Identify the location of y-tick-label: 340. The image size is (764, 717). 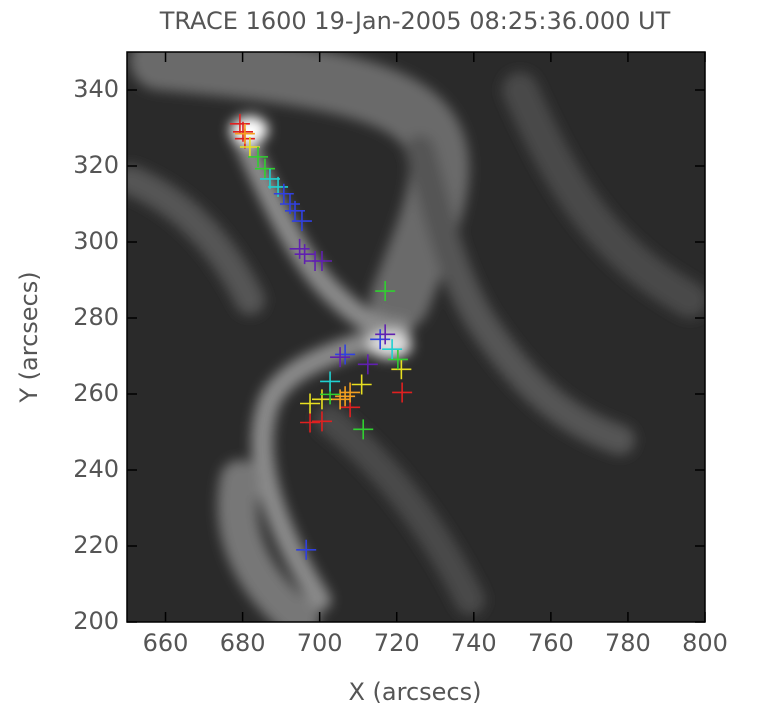
(96, 89).